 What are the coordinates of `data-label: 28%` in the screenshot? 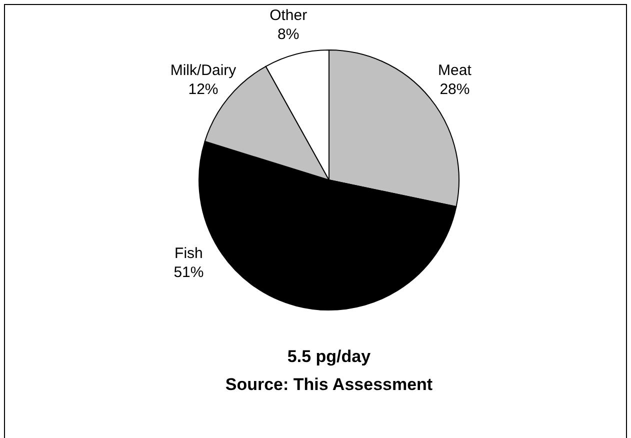 It's located at (455, 89).